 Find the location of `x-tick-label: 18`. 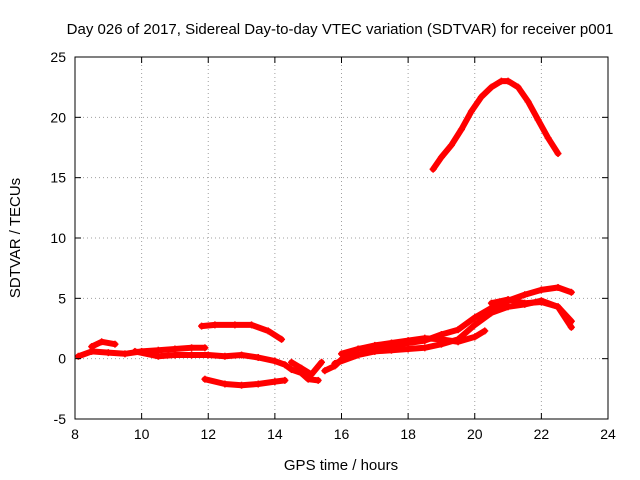

x-tick-label: 18 is located at coordinates (408, 434).